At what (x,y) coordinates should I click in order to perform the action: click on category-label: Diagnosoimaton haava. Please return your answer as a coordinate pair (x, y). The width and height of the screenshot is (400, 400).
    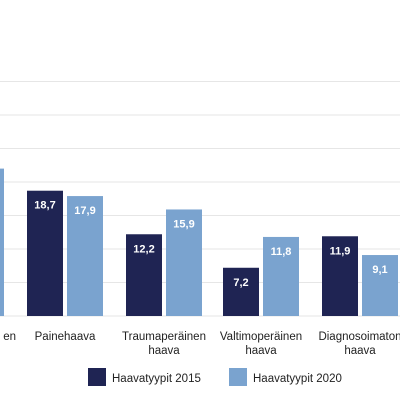
    Looking at the image, I should click on (359, 344).